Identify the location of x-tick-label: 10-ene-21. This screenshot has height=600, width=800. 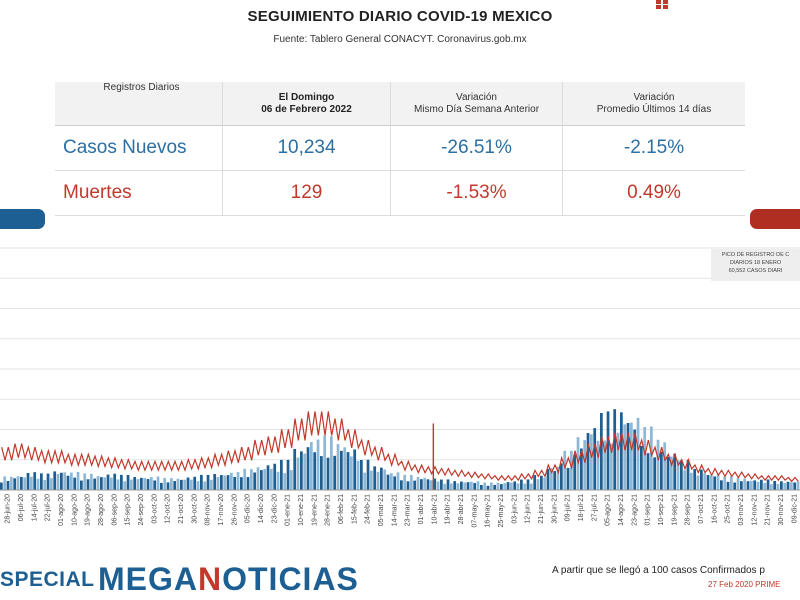
(301, 510).